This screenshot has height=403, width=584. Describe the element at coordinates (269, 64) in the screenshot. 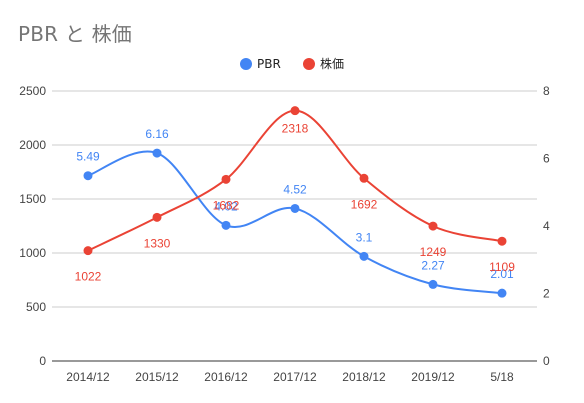

I see `pbr-legend-label: PBR` at that location.